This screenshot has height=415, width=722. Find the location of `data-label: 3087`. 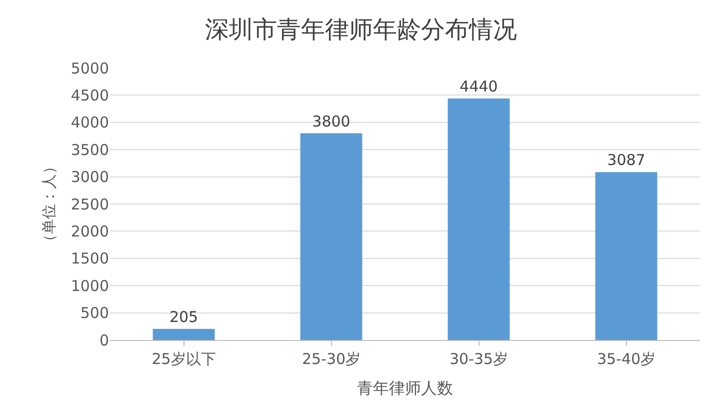

data-label: 3087 is located at coordinates (626, 160).